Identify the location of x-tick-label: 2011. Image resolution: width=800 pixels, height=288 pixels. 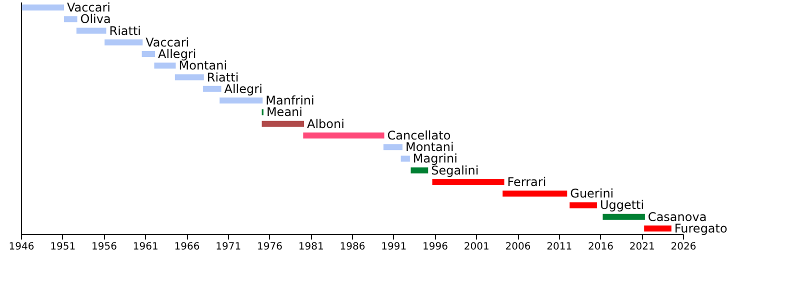
(559, 247).